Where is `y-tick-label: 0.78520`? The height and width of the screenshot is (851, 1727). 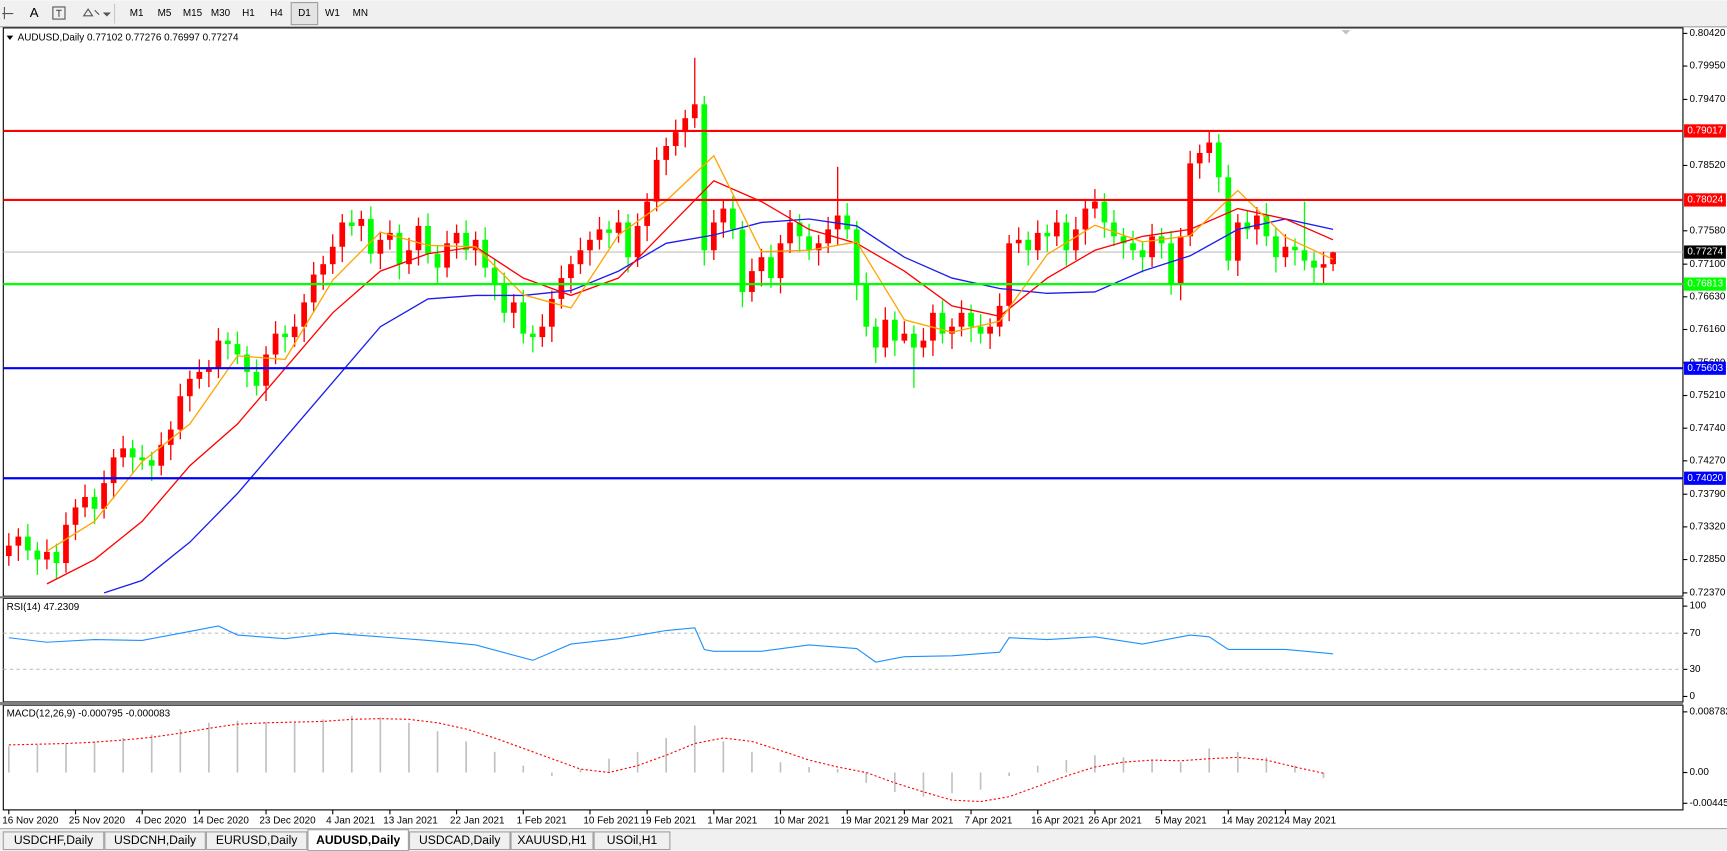 y-tick-label: 0.78520 is located at coordinates (1708, 165).